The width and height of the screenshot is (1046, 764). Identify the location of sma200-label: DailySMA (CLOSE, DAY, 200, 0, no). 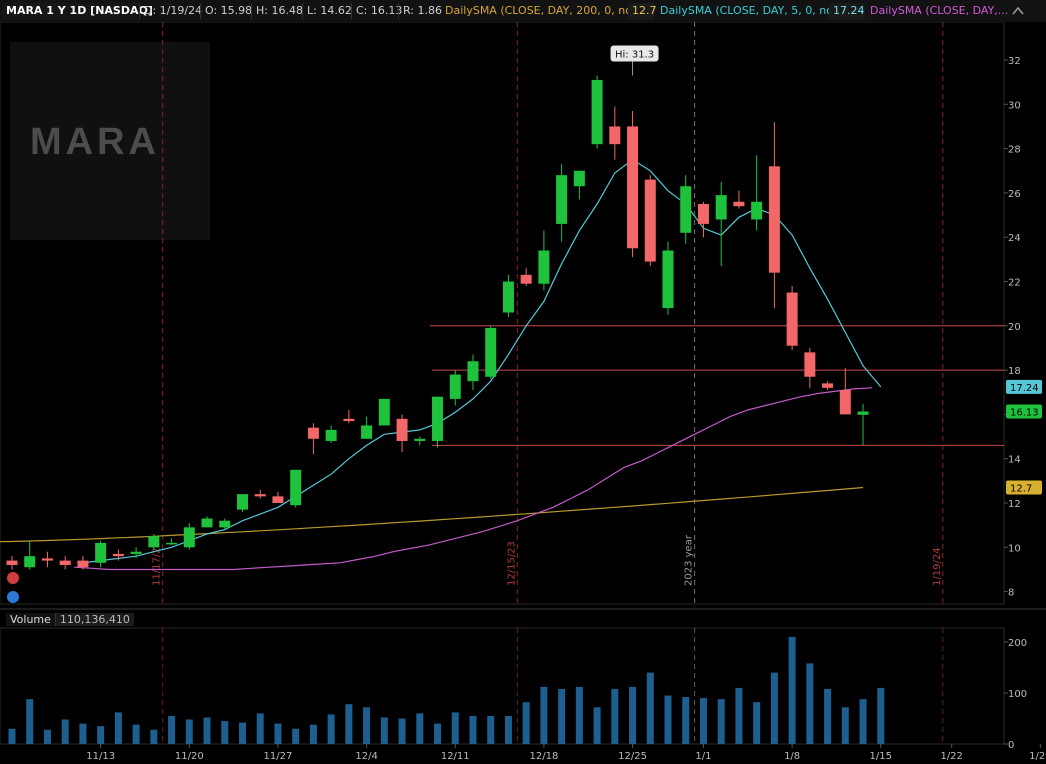
(541, 10).